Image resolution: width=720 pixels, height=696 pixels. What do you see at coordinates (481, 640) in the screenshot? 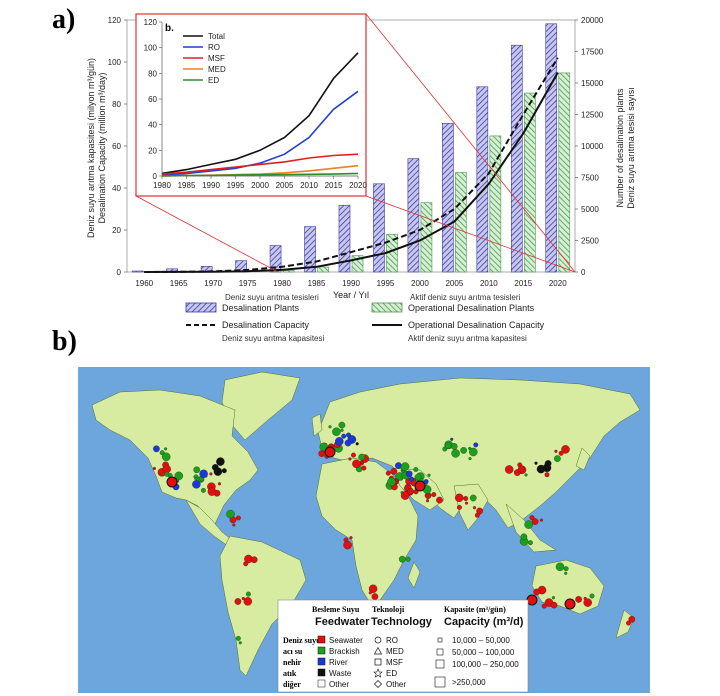
I see `capacity-label: 10,000 – 50,000` at bounding box center [481, 640].